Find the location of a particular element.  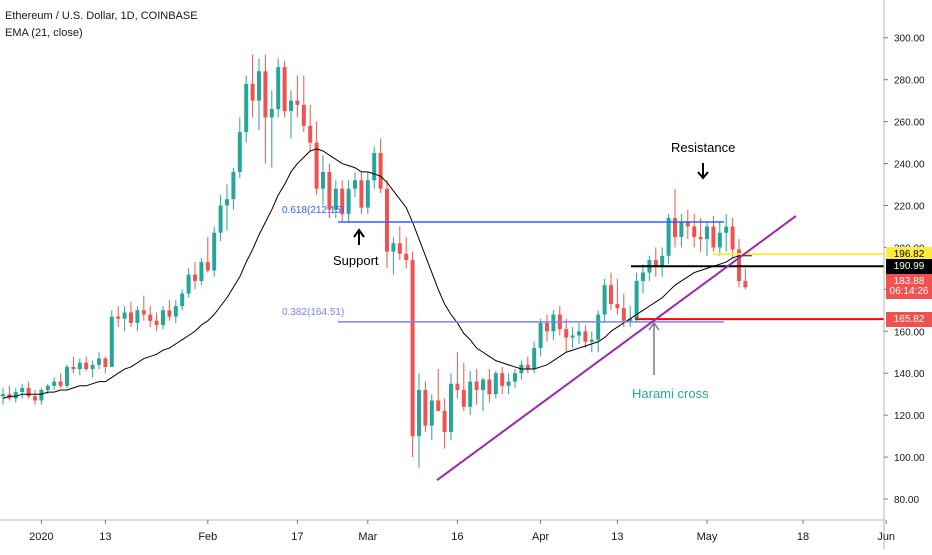

time-axis: 2020 13 Feb 17 Mar 16 Apr 13 May 18 Jun is located at coordinates (447, 531).